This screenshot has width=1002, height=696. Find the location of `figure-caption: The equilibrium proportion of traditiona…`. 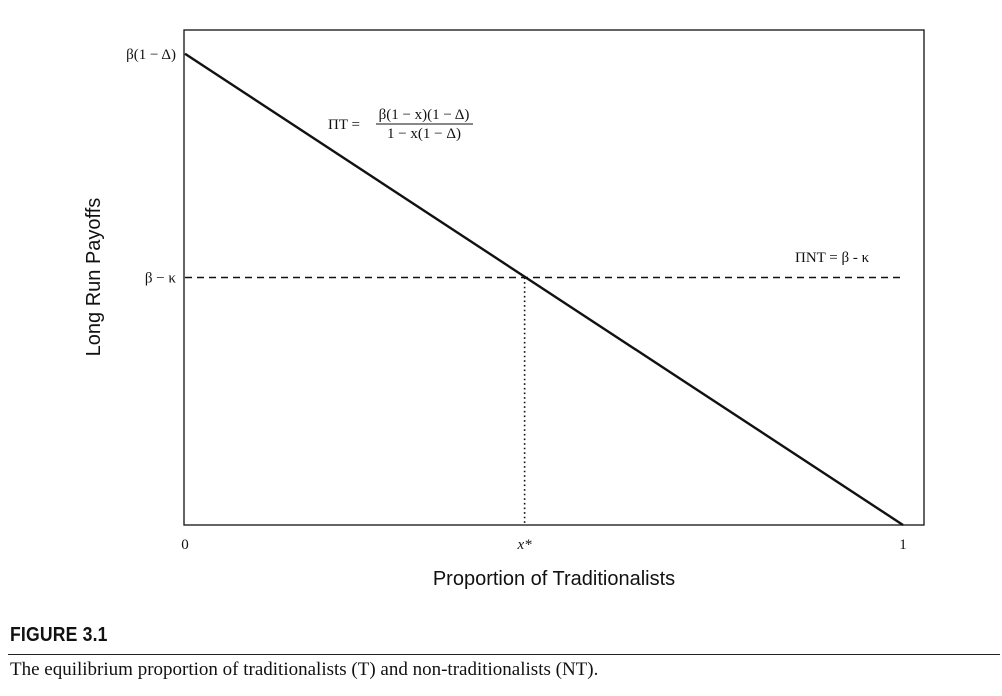

figure-caption: The equilibrium proportion of traditiona… is located at coordinates (304, 669).